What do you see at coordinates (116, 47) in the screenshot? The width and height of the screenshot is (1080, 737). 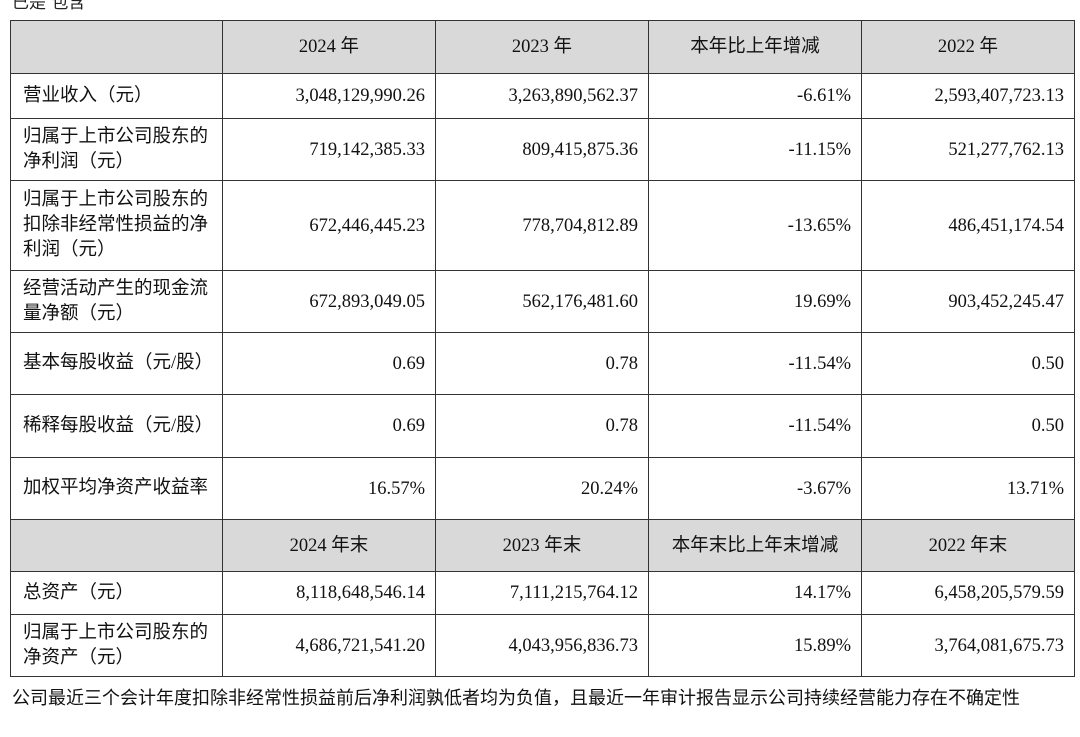 I see `header-empty-cell` at bounding box center [116, 47].